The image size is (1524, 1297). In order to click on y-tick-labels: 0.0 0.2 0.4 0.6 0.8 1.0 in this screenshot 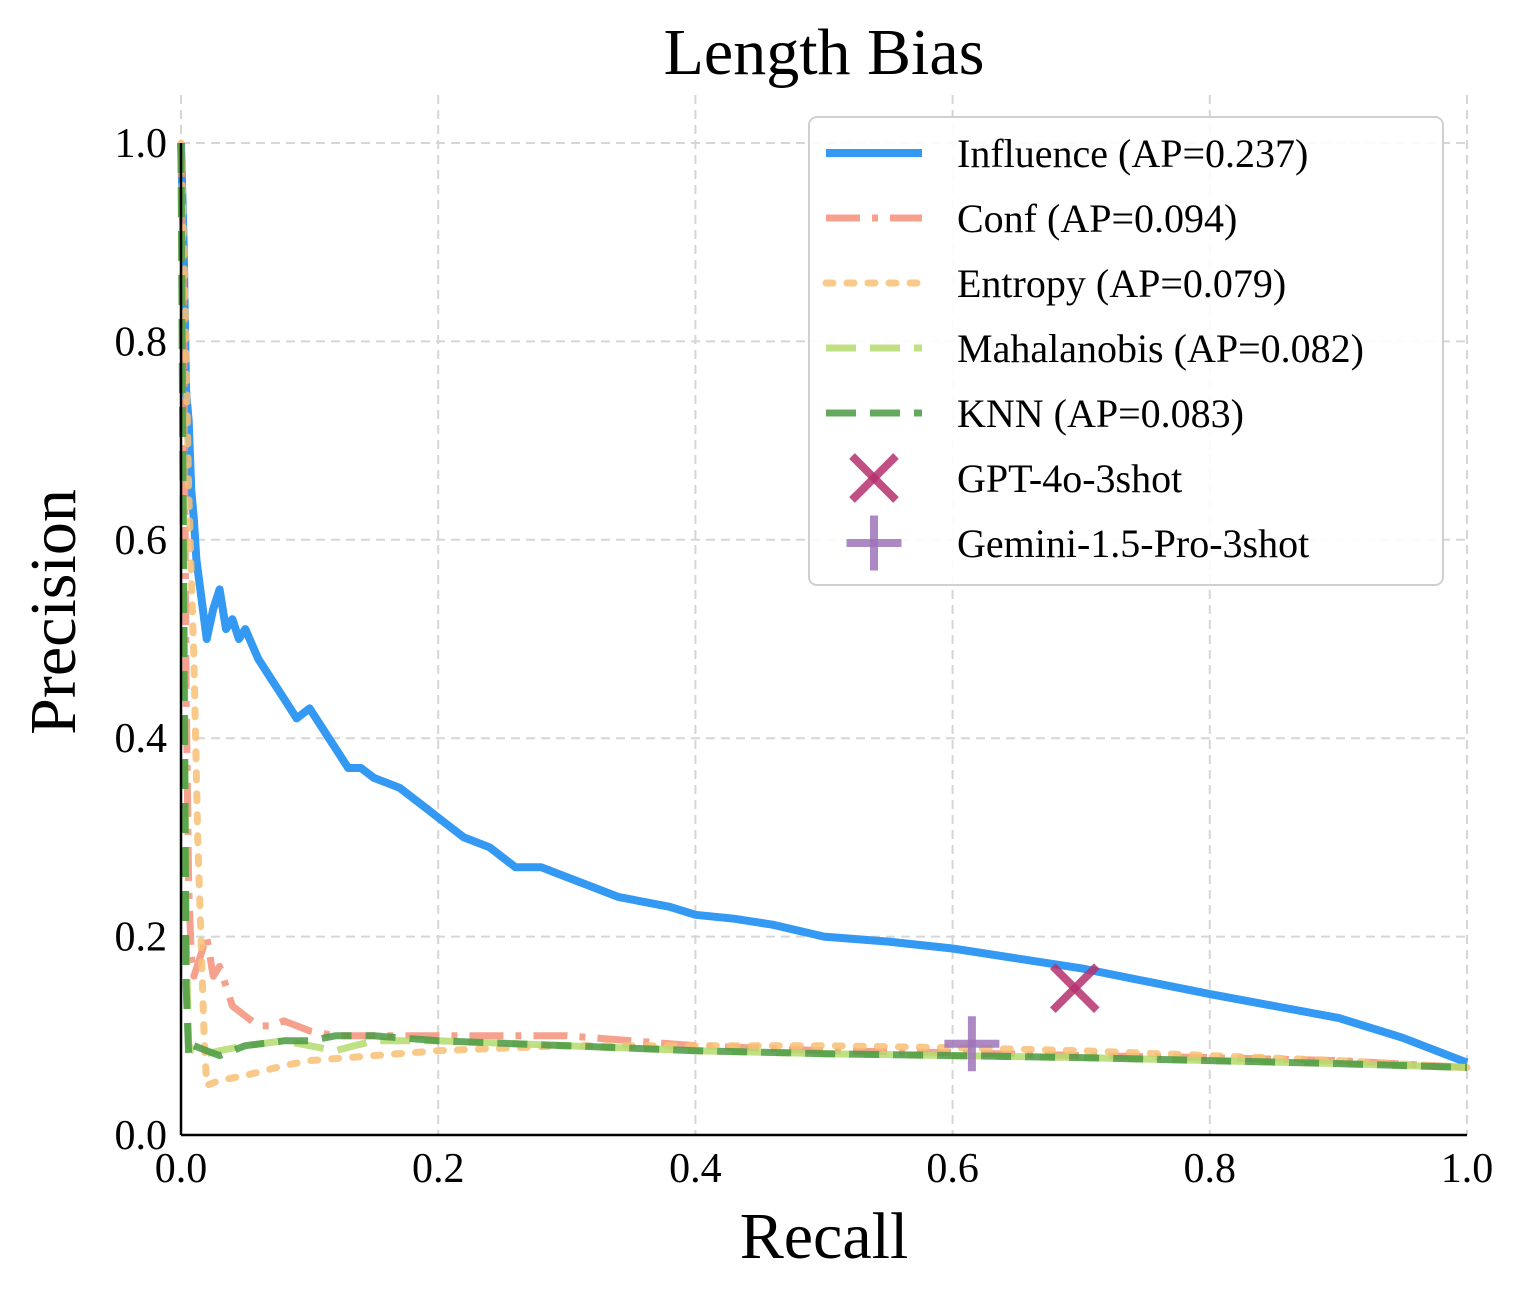, I will do `click(141, 640)`.